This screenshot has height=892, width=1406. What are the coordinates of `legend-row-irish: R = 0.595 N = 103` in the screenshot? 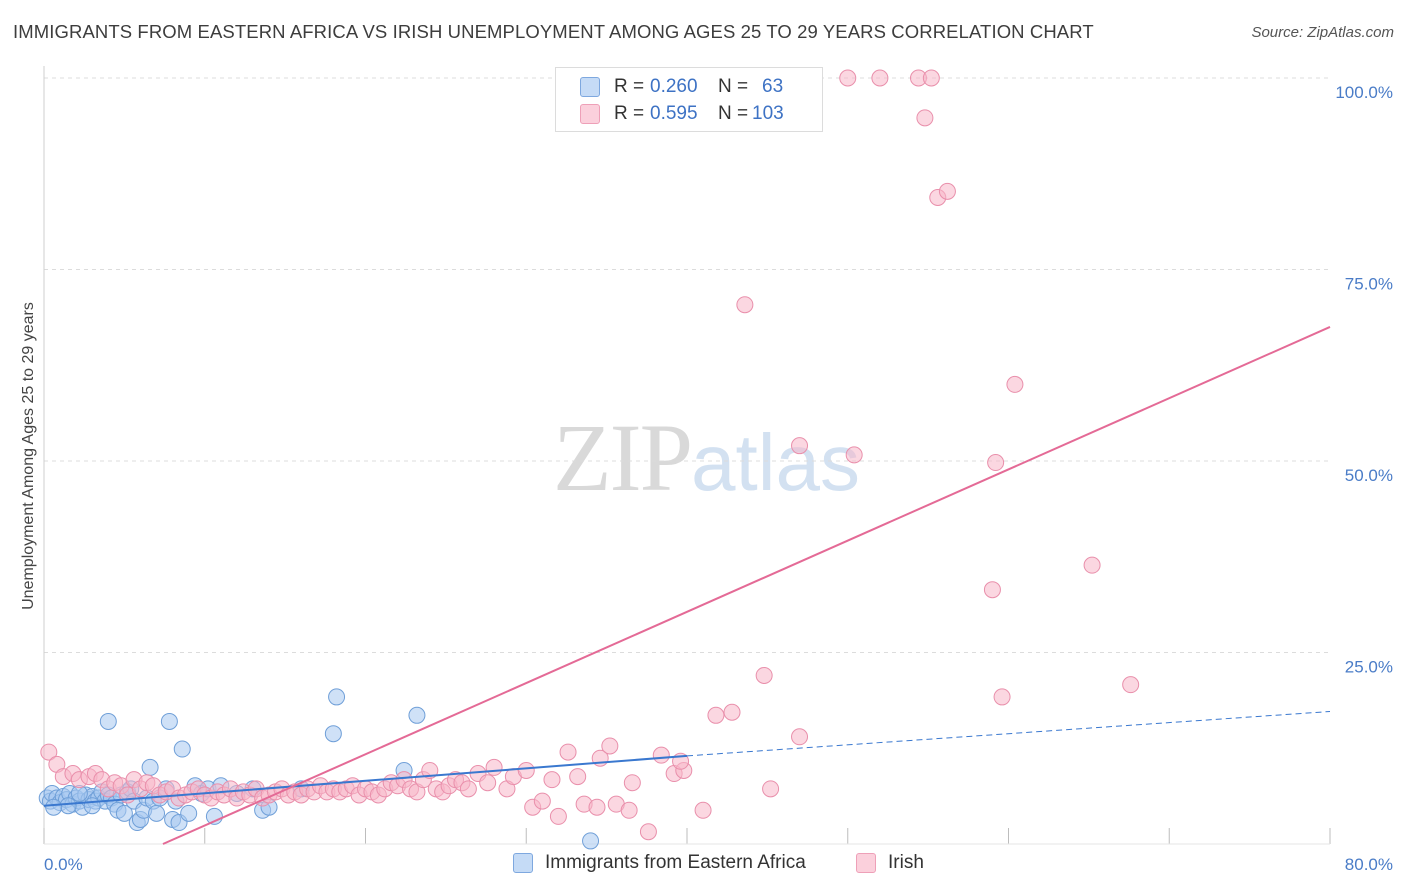 It's located at (682, 114).